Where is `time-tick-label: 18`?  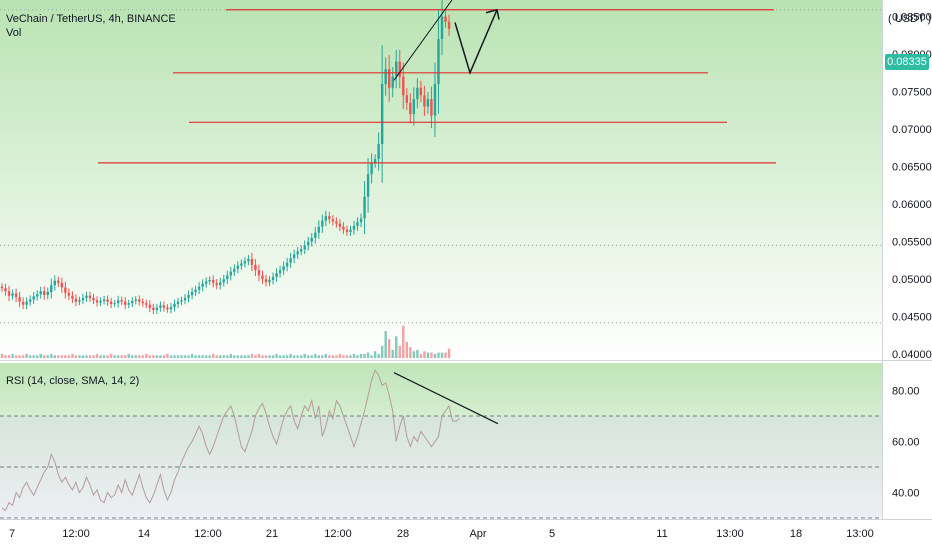
time-tick-label: 18 is located at coordinates (796, 534).